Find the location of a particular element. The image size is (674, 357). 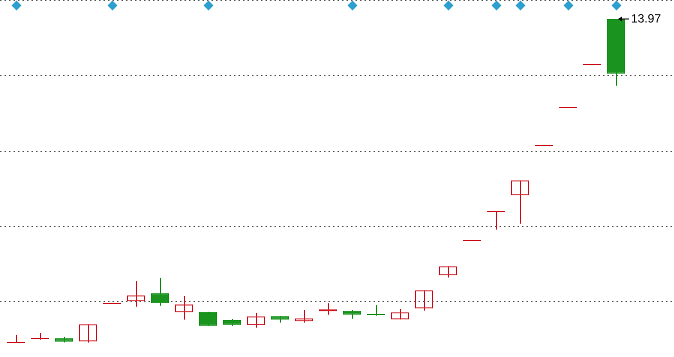

text: 13.97 is located at coordinates (646, 18).